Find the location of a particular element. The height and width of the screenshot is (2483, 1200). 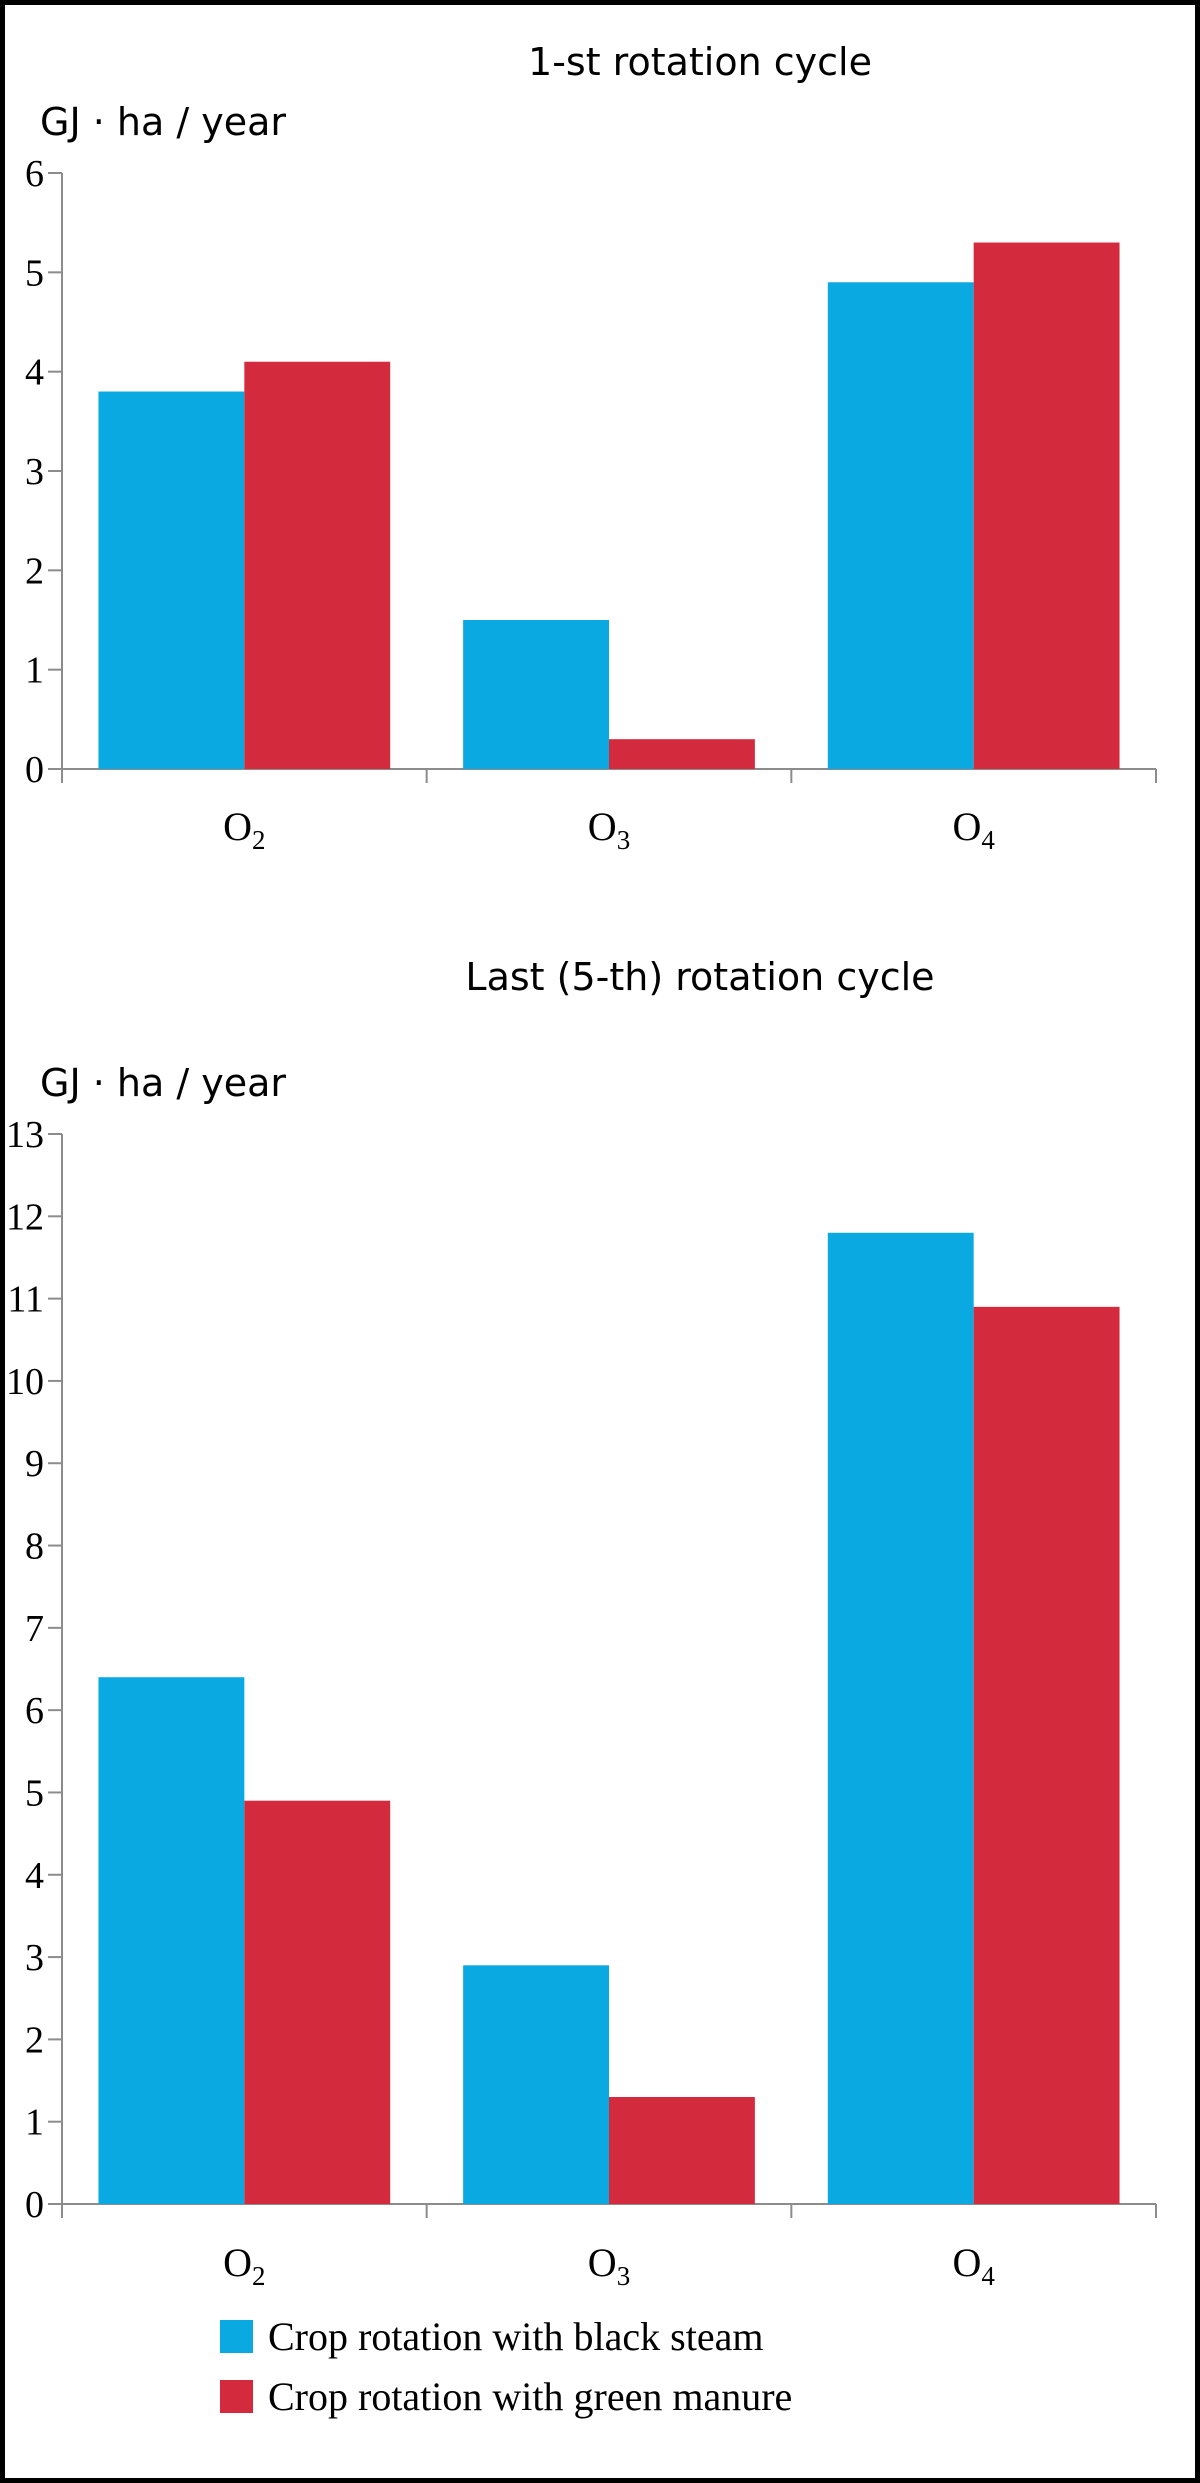

chart-title: 1-st rotation cycle is located at coordinates (700, 62).